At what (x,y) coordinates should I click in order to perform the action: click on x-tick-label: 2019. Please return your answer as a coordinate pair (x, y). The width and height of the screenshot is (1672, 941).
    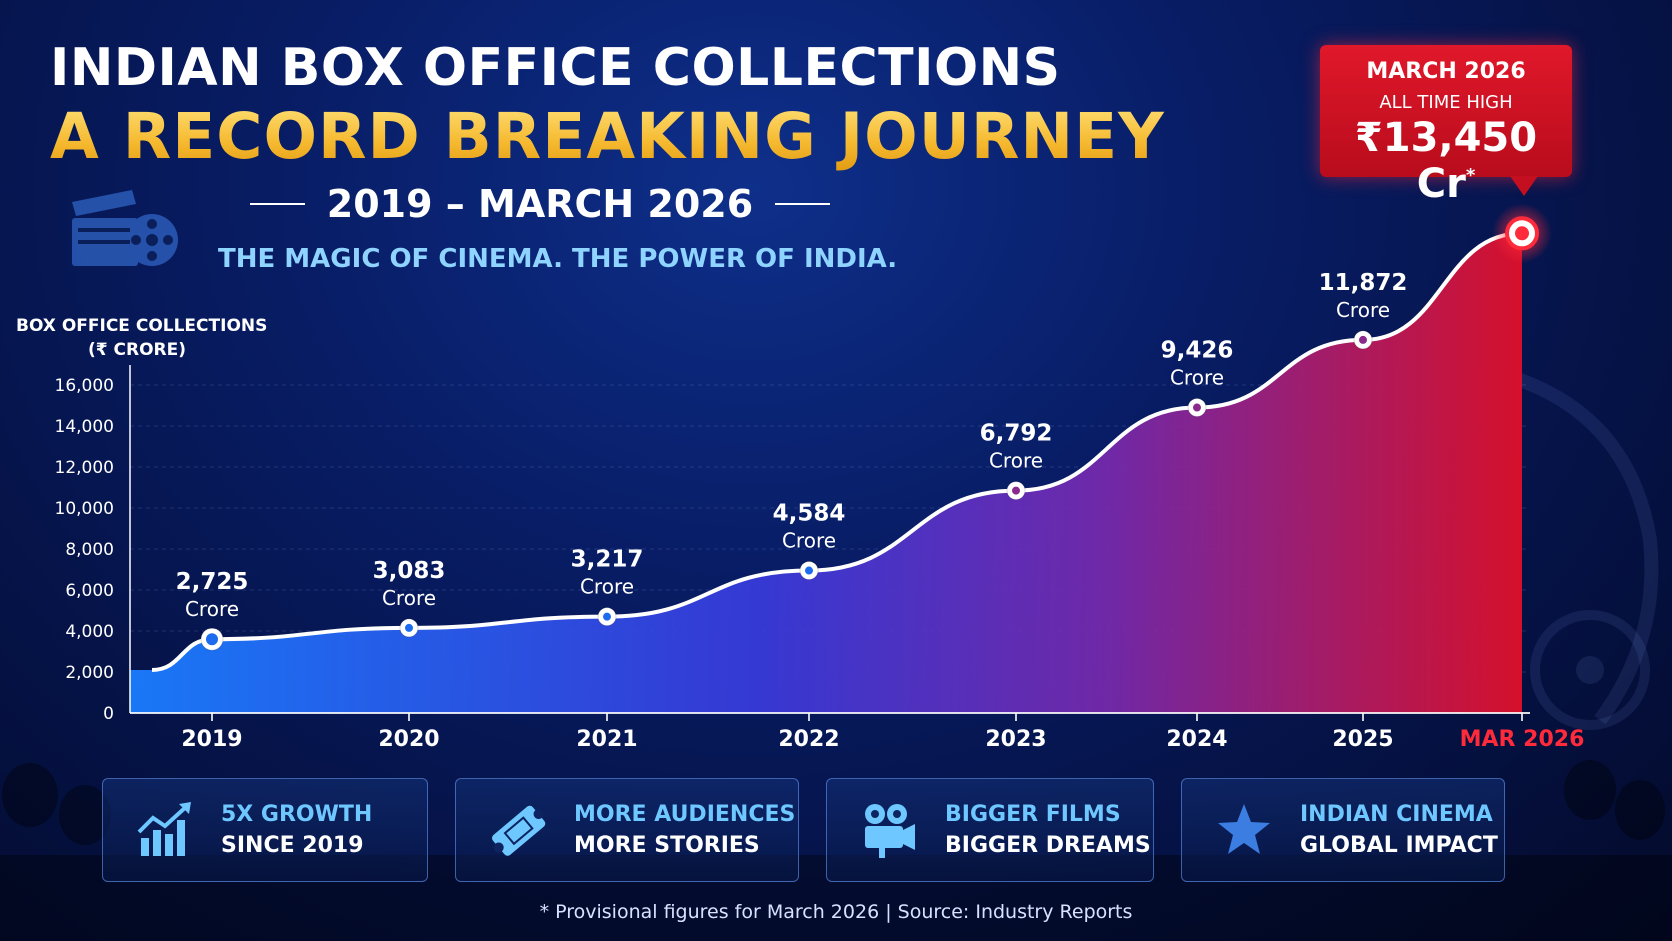
    Looking at the image, I should click on (211, 739).